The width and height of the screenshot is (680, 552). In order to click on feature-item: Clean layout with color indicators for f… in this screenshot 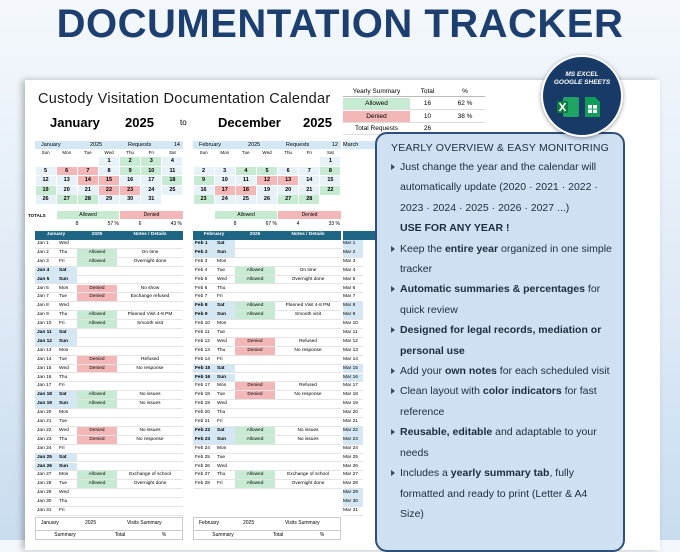, I will do `click(502, 401)`.